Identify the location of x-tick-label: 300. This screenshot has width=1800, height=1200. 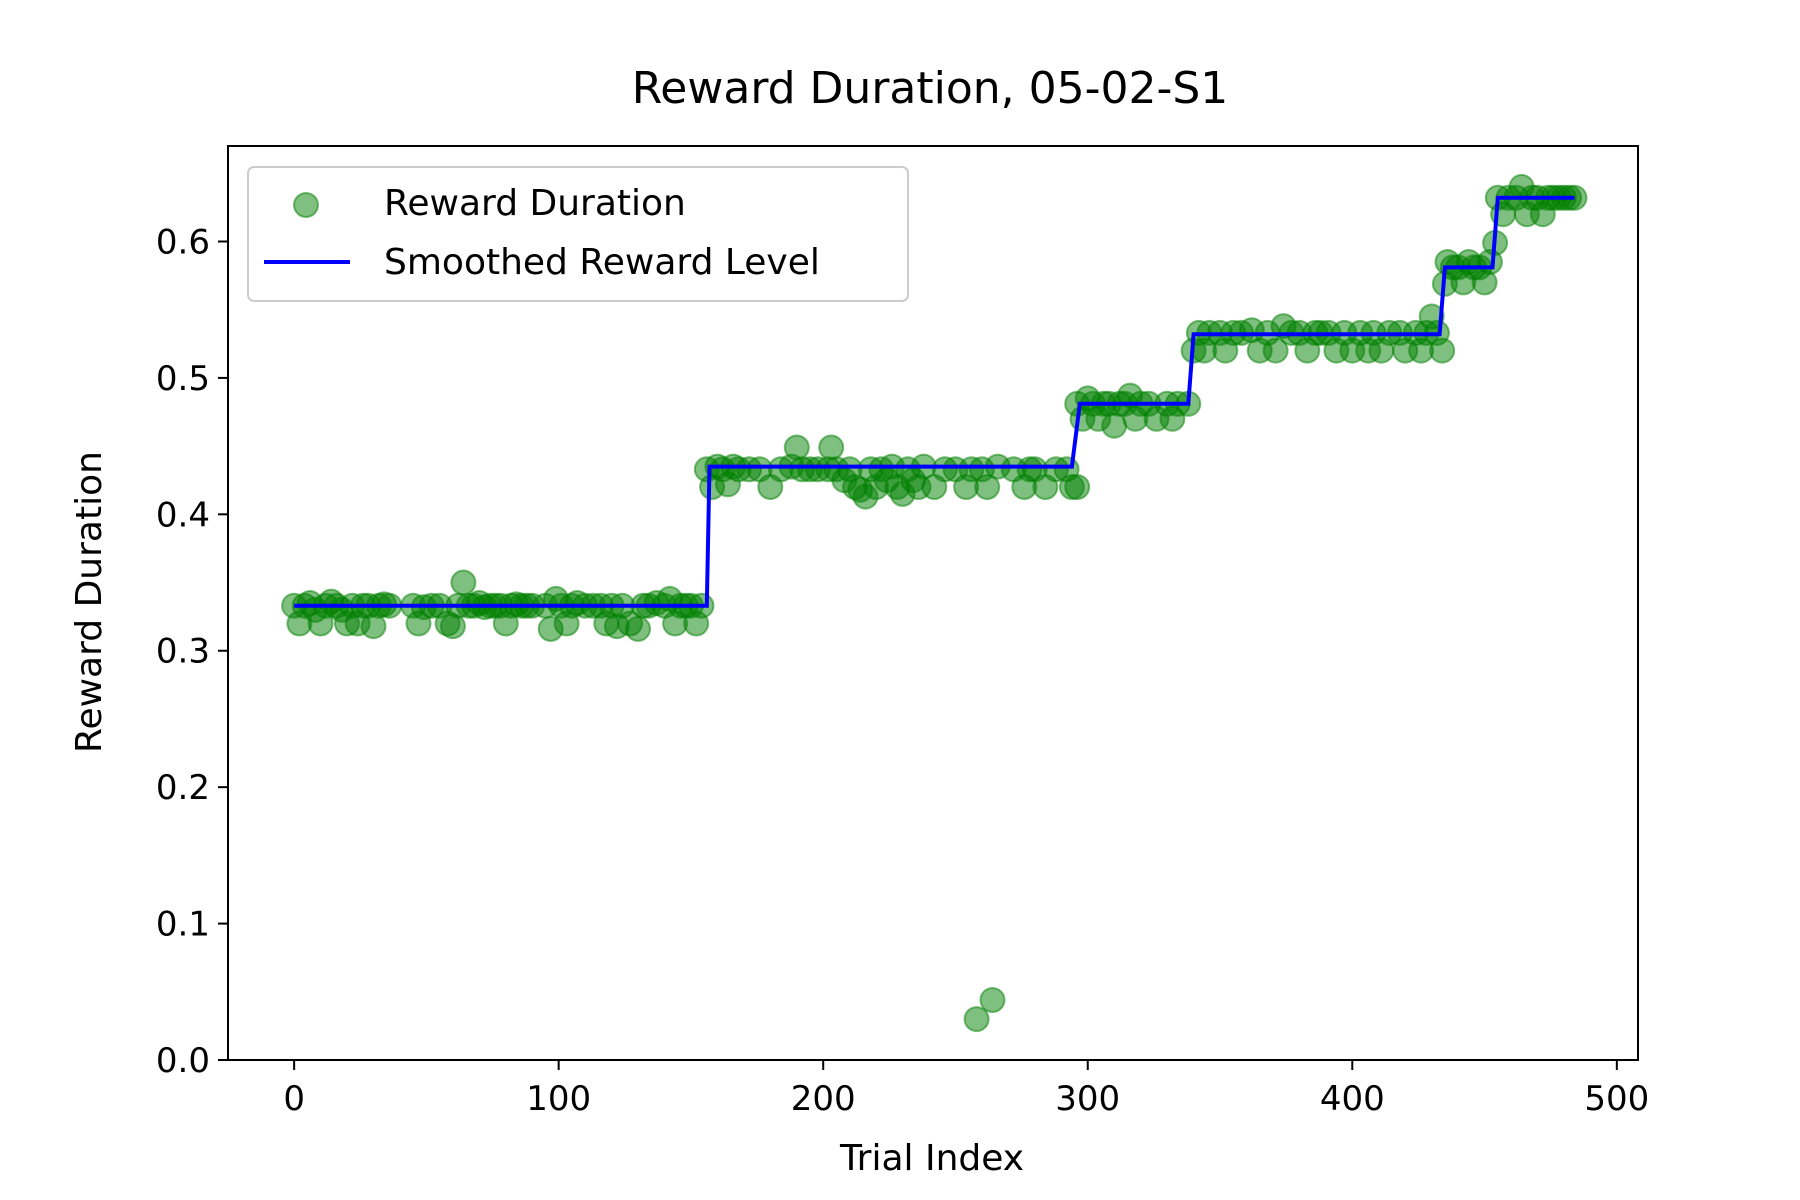
(1087, 1099).